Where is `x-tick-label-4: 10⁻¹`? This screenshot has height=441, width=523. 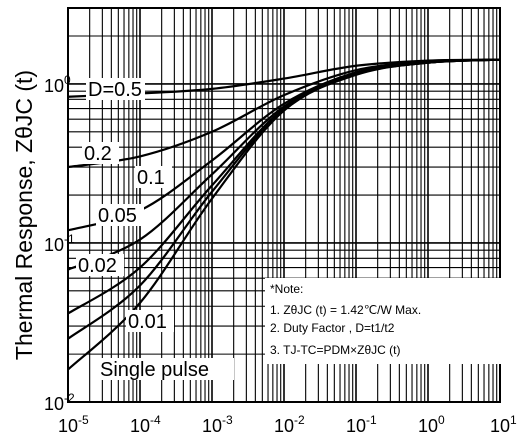 x-tick-label-4: 10⁻¹ is located at coordinates (361, 424).